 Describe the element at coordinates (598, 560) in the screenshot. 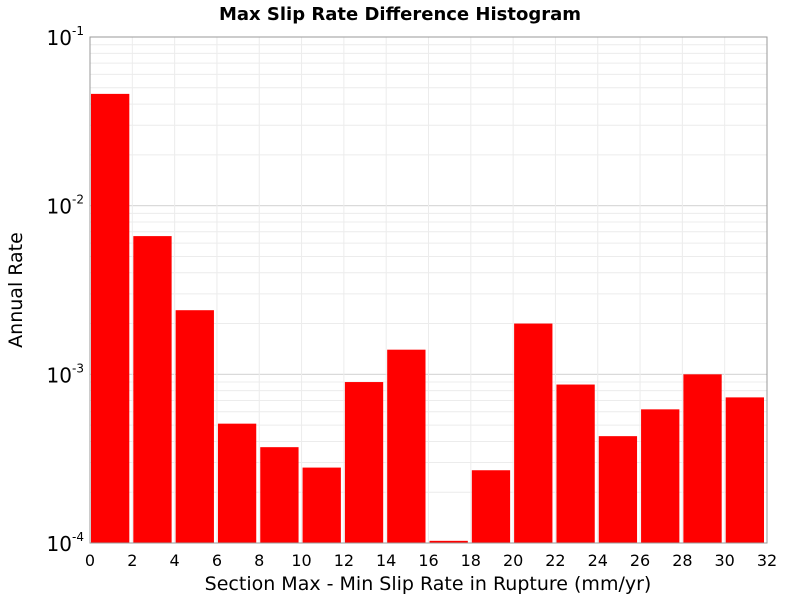

I see `x-tick-label: 24` at that location.